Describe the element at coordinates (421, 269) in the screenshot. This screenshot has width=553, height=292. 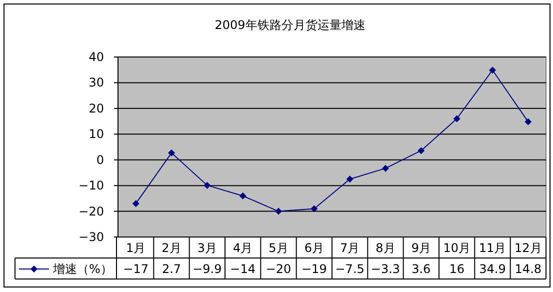
I see `data-label: 3.6` at that location.